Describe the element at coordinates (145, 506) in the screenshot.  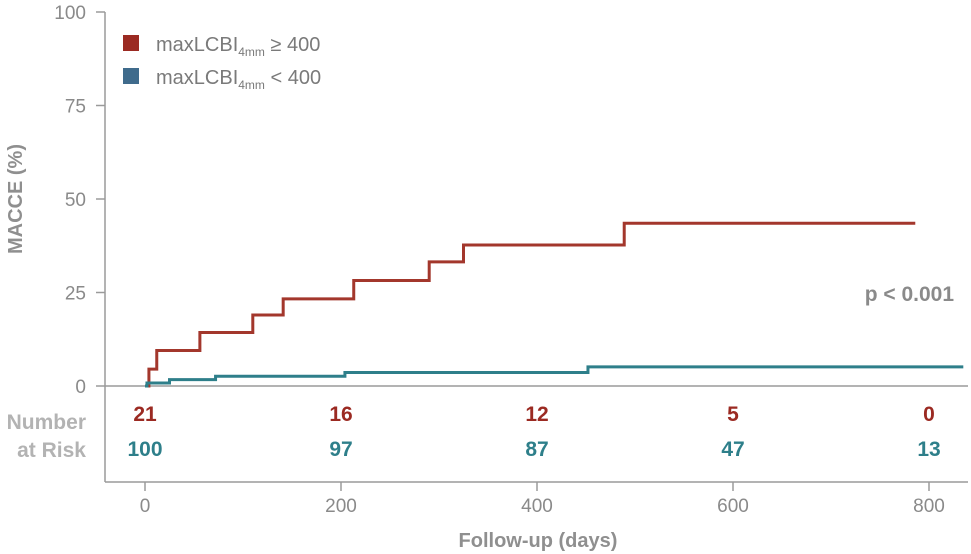
I see `x-tick-label: 0` at that location.